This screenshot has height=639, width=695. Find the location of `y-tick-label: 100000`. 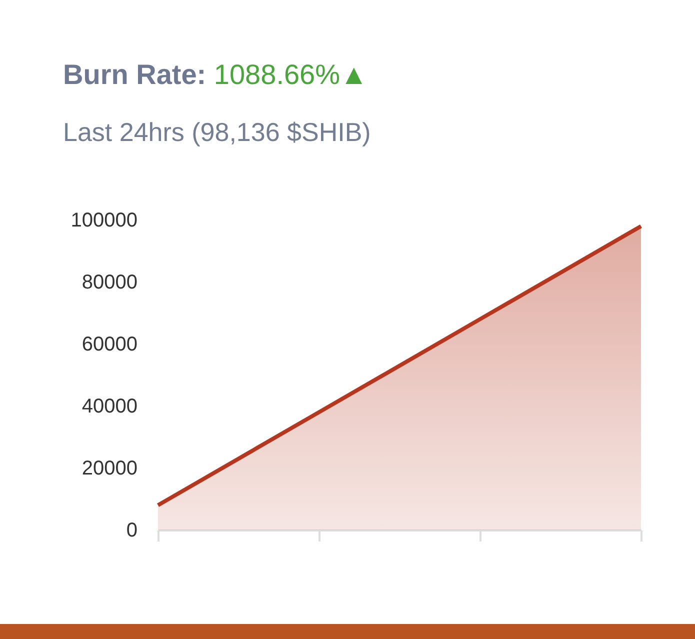

y-tick-label: 100000 is located at coordinates (104, 221).